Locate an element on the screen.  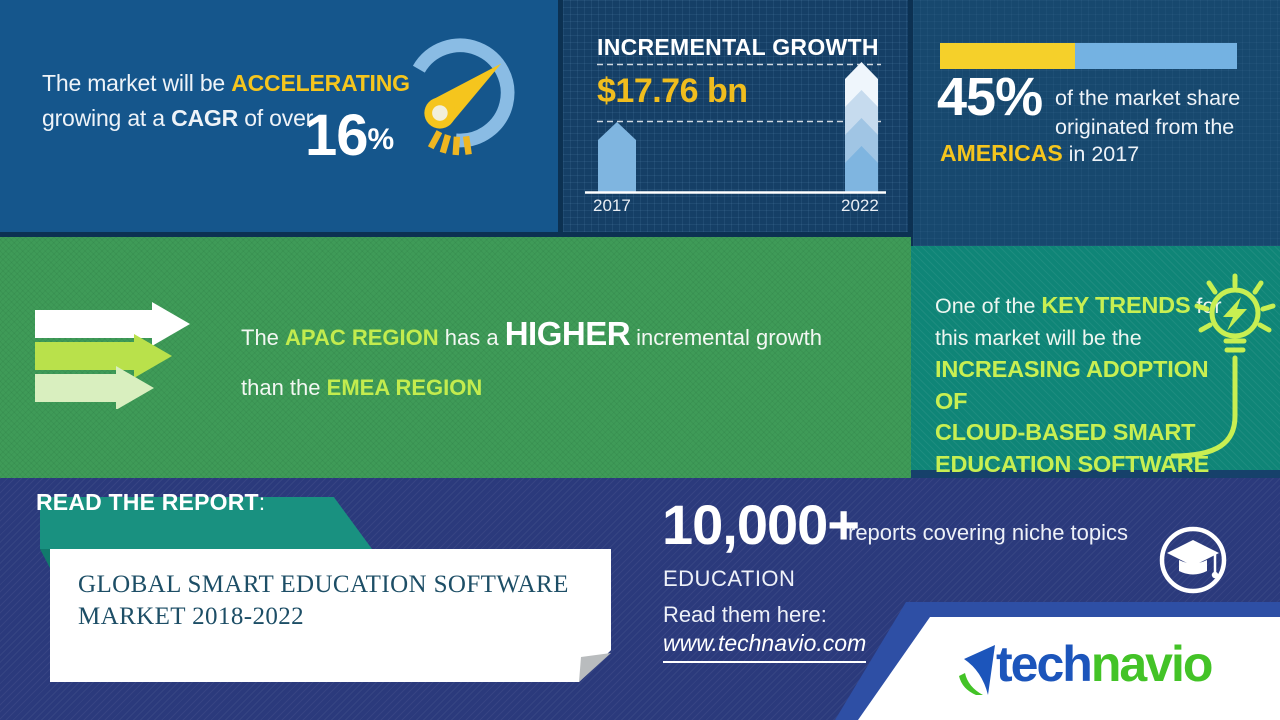
graduation-cap-icon is located at coordinates (1193, 560).